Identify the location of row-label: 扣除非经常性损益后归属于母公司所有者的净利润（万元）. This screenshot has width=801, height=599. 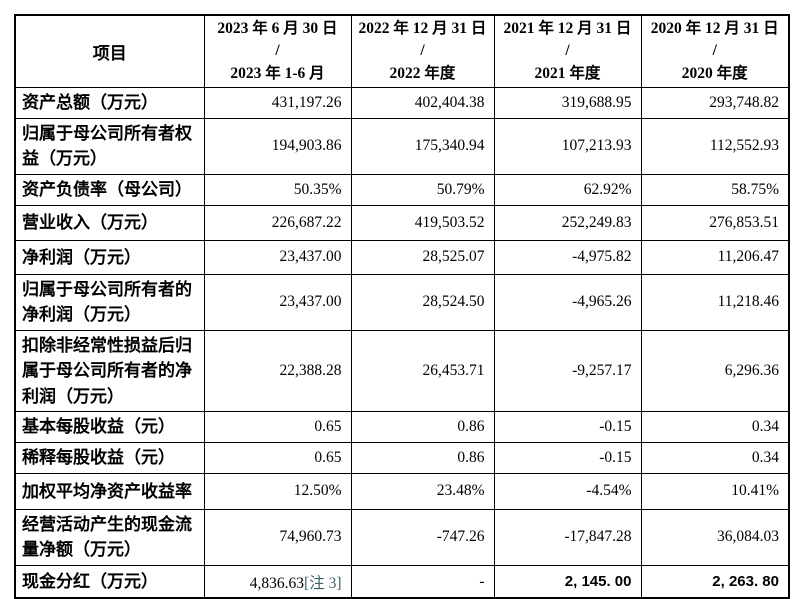
(109, 371).